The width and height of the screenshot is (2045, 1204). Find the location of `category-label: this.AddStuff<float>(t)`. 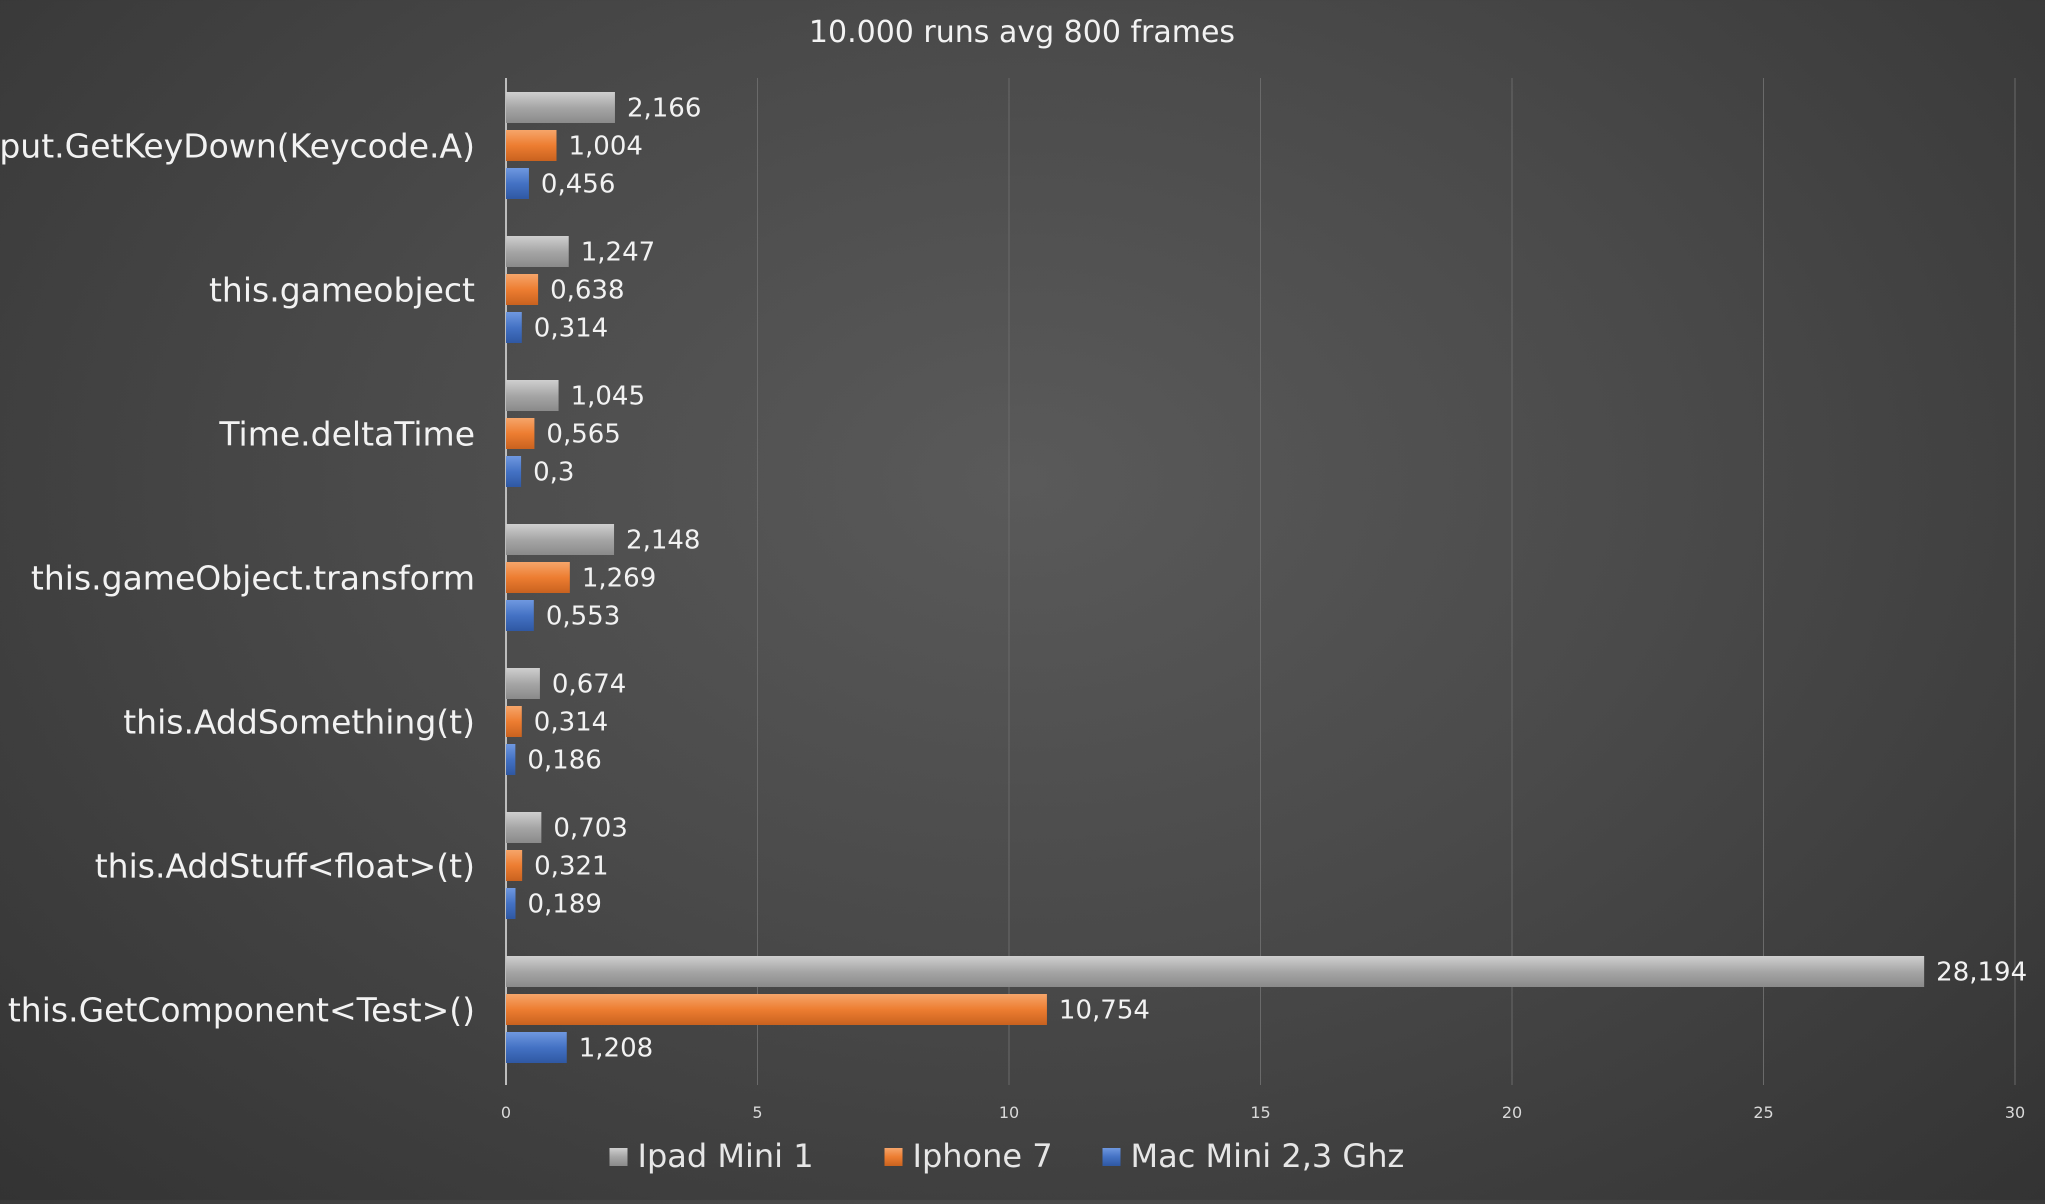

category-label: this.AddStuff<float>(t) is located at coordinates (285, 866).